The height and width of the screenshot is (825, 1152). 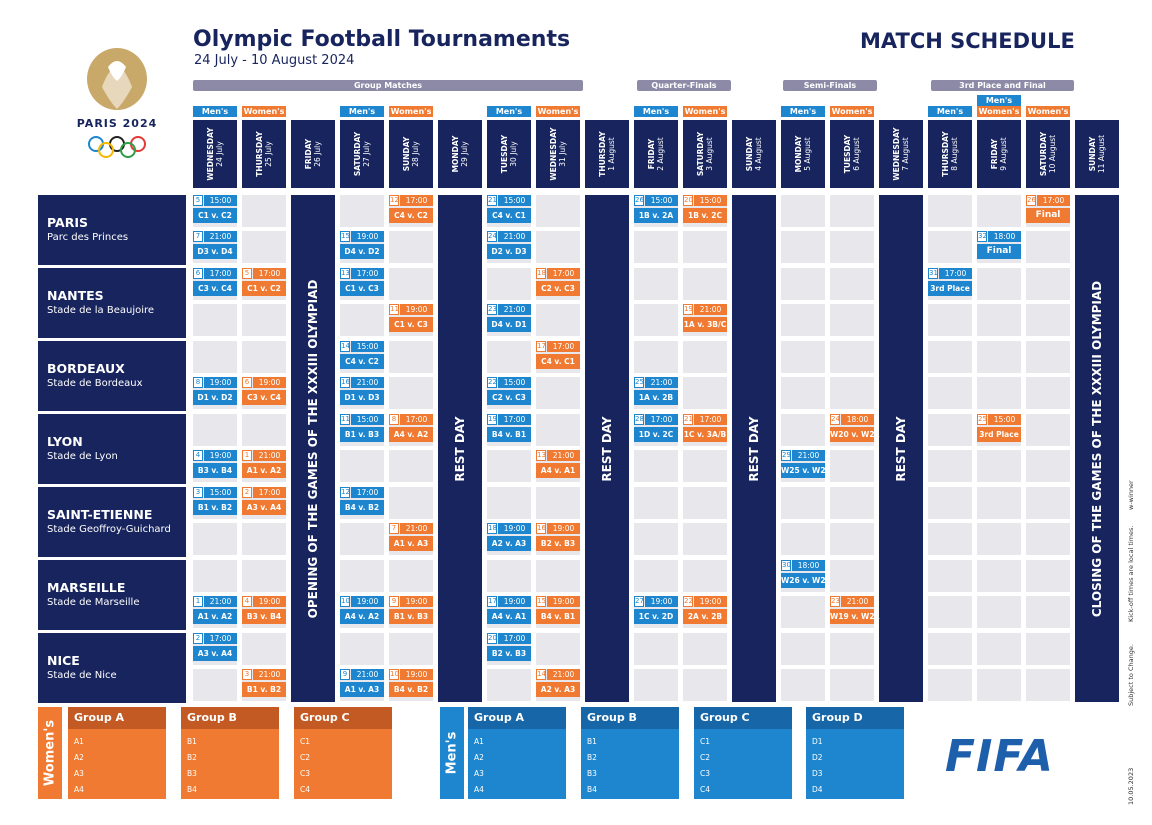 What do you see at coordinates (558, 689) in the screenshot?
I see `match-pairing: A2 v. A3` at bounding box center [558, 689].